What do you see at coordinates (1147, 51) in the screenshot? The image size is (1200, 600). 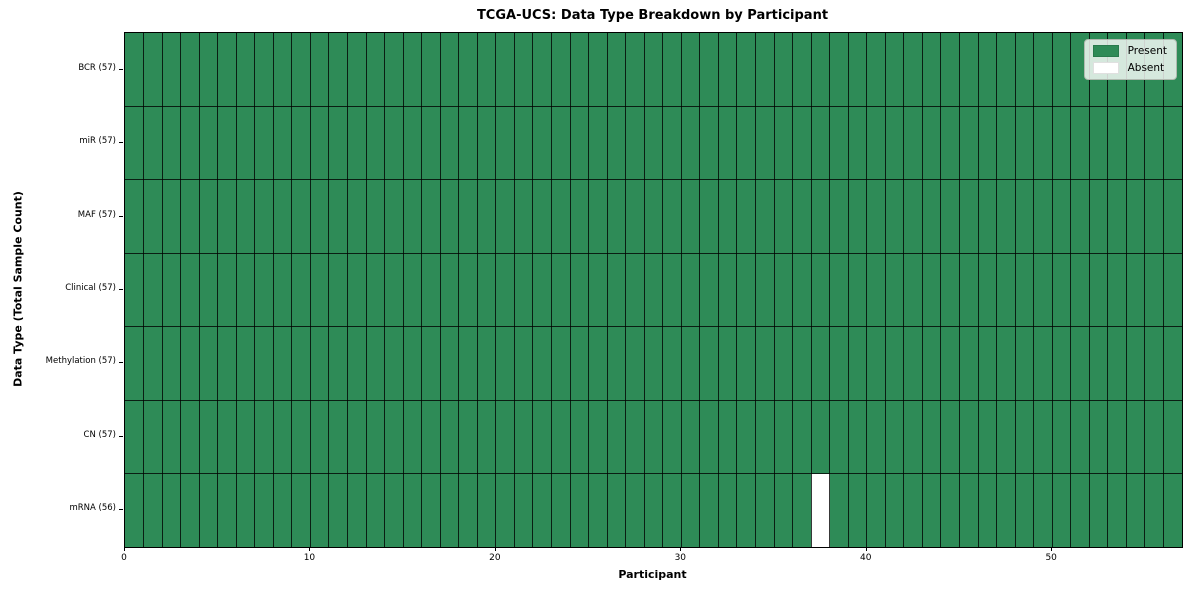 I see `legend-label-present: Present` at bounding box center [1147, 51].